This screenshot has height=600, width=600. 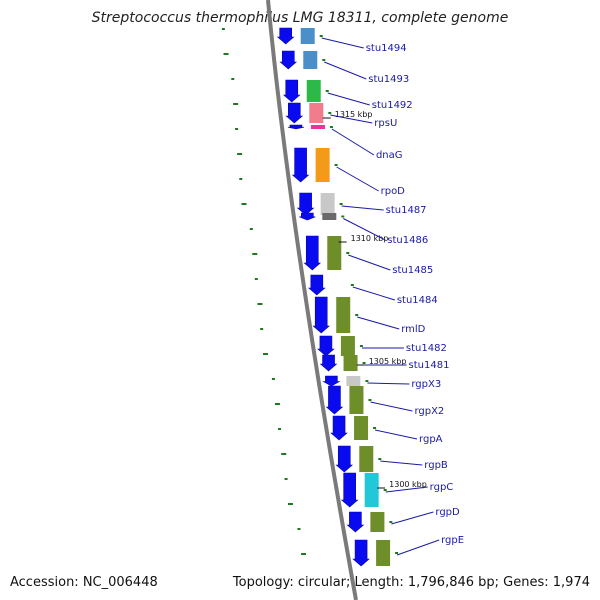 I want to click on tick-track, so click(x=359, y=294).